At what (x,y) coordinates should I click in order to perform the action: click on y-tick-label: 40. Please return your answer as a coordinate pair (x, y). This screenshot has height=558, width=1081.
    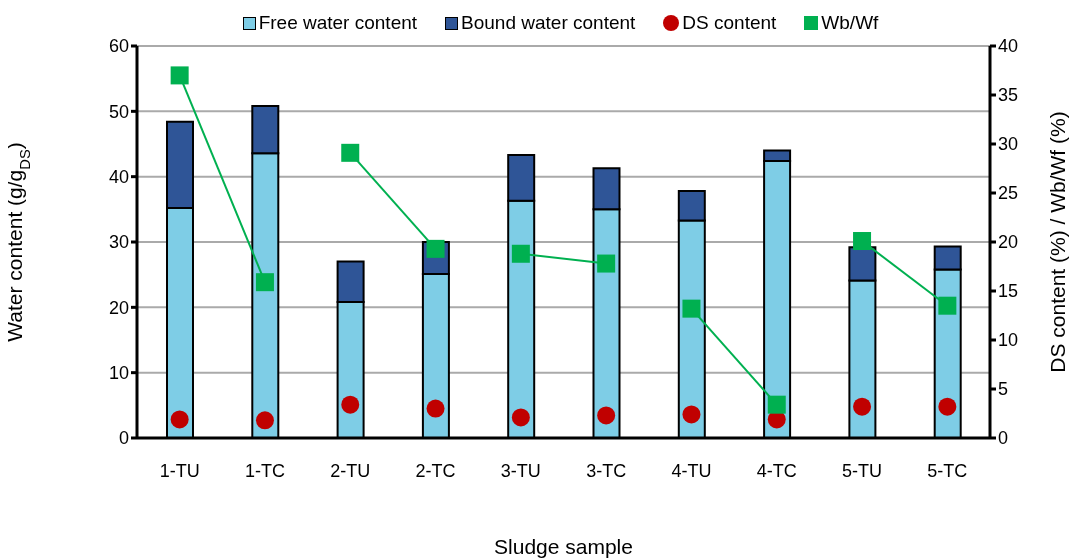
    Looking at the image, I should click on (118, 177).